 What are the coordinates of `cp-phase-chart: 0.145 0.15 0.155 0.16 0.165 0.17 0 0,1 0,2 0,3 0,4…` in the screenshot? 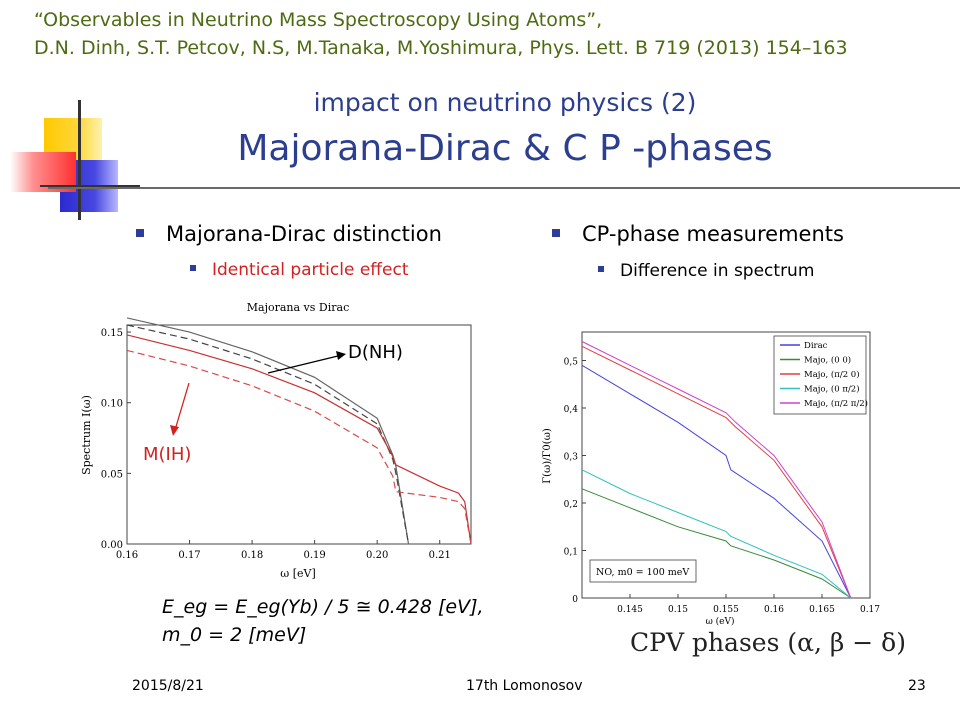 It's located at (711, 479).